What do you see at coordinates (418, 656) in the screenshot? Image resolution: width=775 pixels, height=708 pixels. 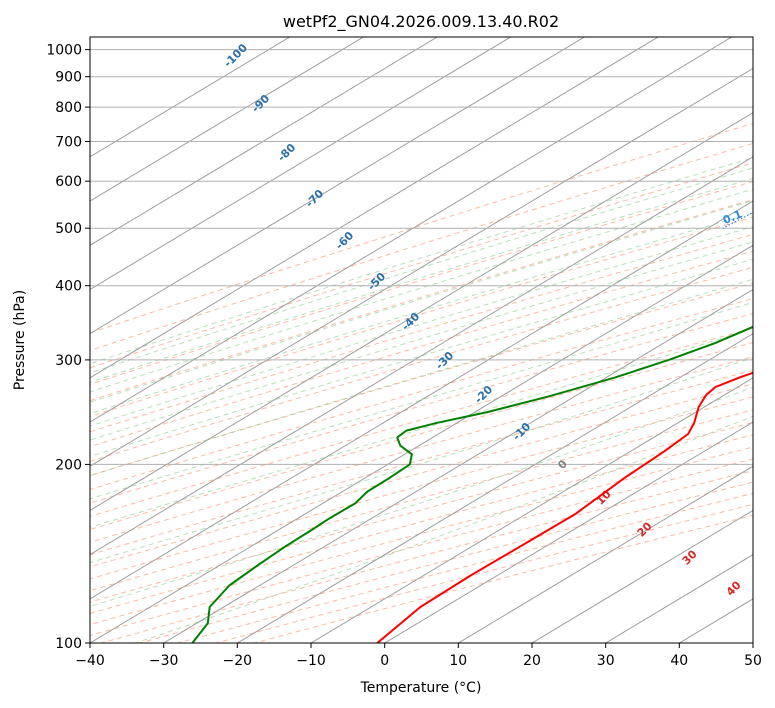 I see `x-axis-ticks: −40 −30 −20 −10 0 10 20 30 40 50` at bounding box center [418, 656].